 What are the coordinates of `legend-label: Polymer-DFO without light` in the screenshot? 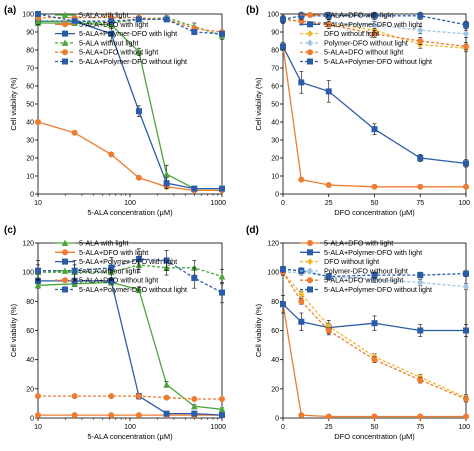 It's located at (366, 270).